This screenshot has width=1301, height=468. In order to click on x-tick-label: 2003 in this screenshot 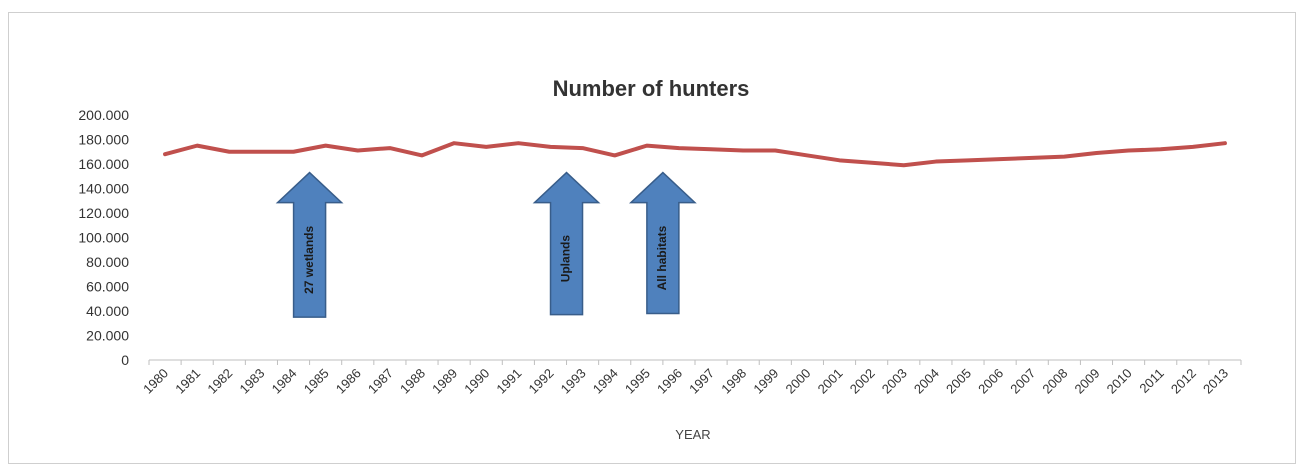, I will do `click(894, 381)`.